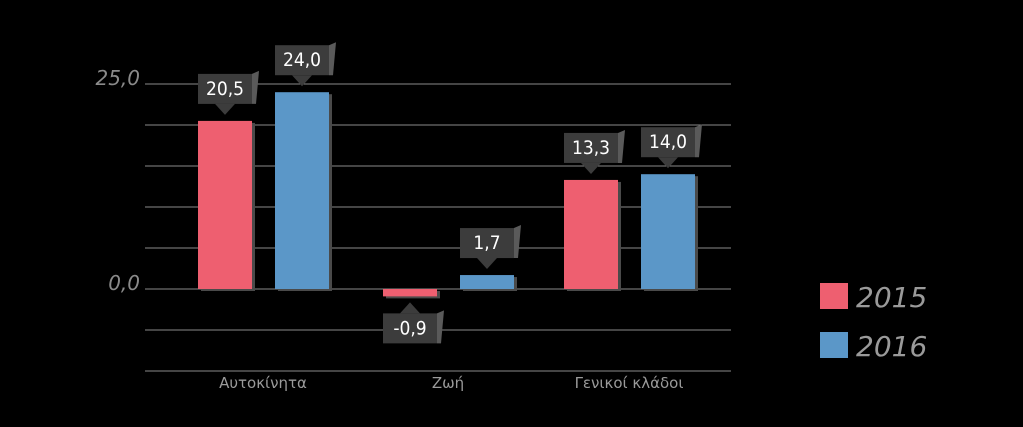 Image resolution: width=1023 pixels, height=427 pixels. I want to click on legend: 2015 2016, so click(873, 322).